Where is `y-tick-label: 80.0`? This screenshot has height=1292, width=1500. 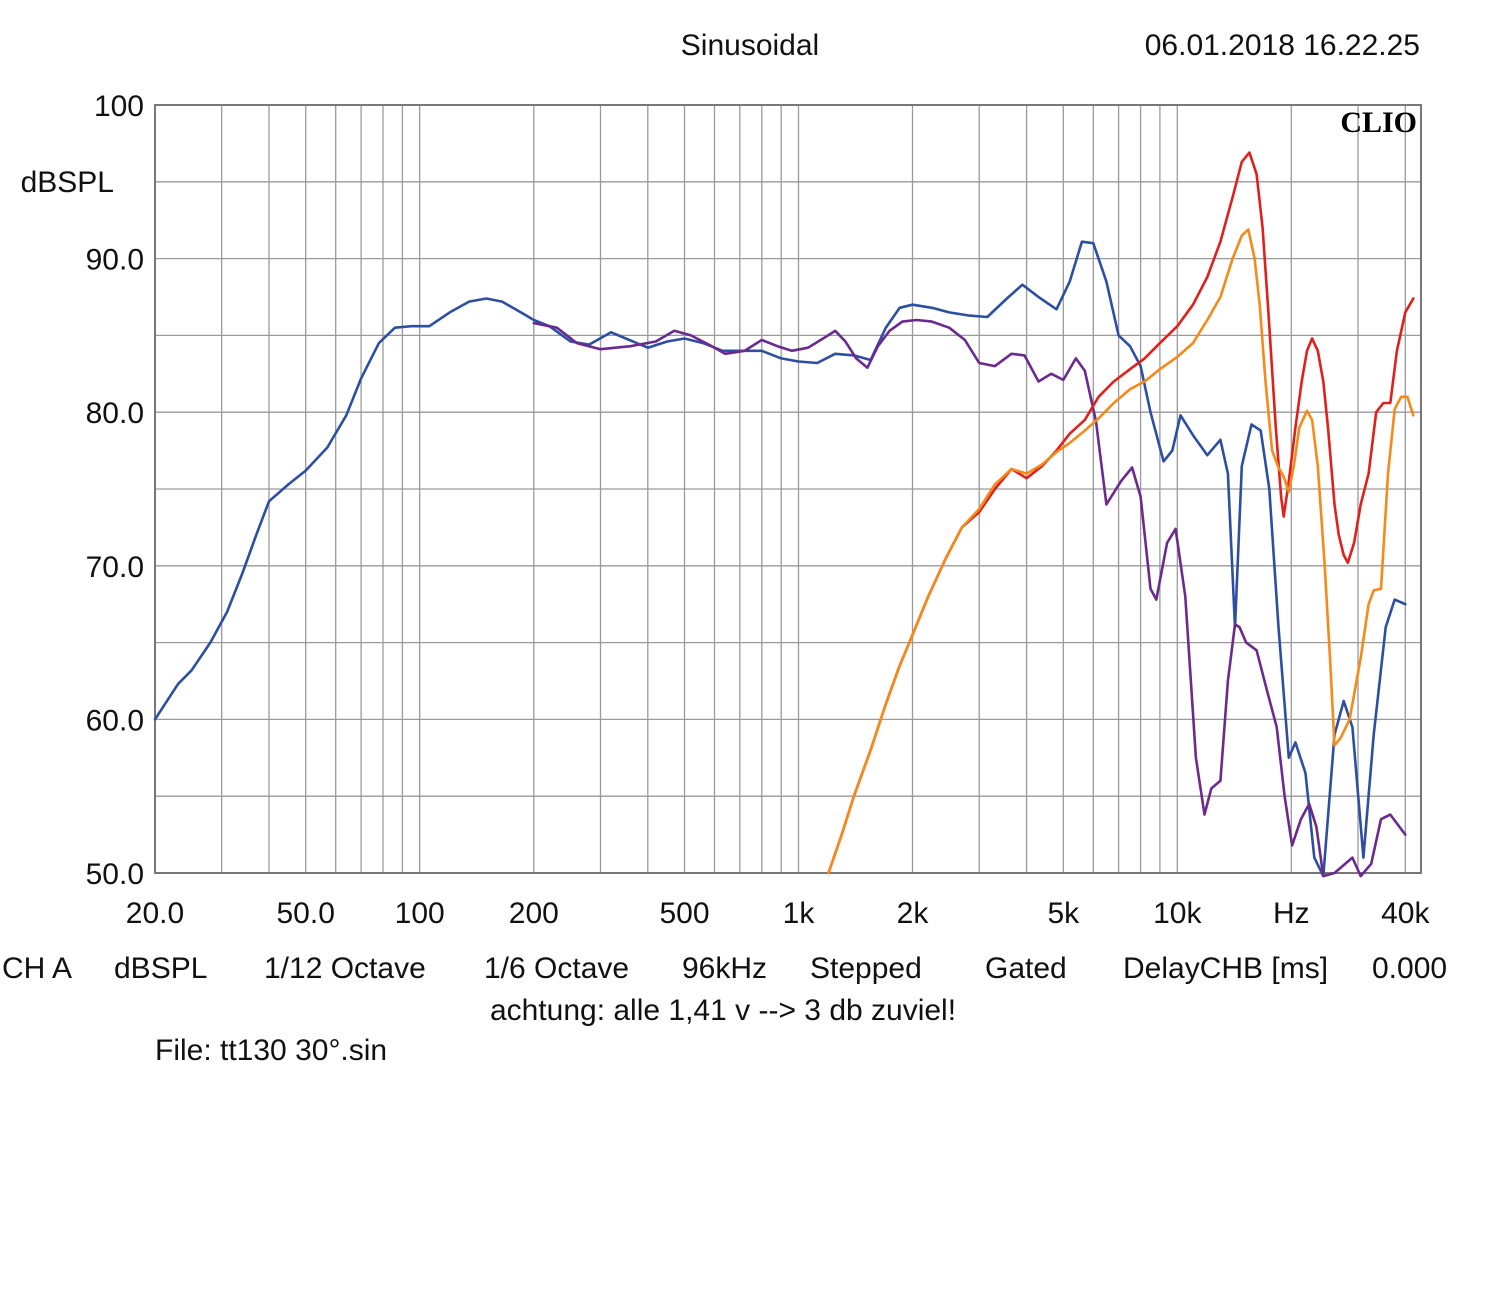
y-tick-label: 80.0 is located at coordinates (115, 413).